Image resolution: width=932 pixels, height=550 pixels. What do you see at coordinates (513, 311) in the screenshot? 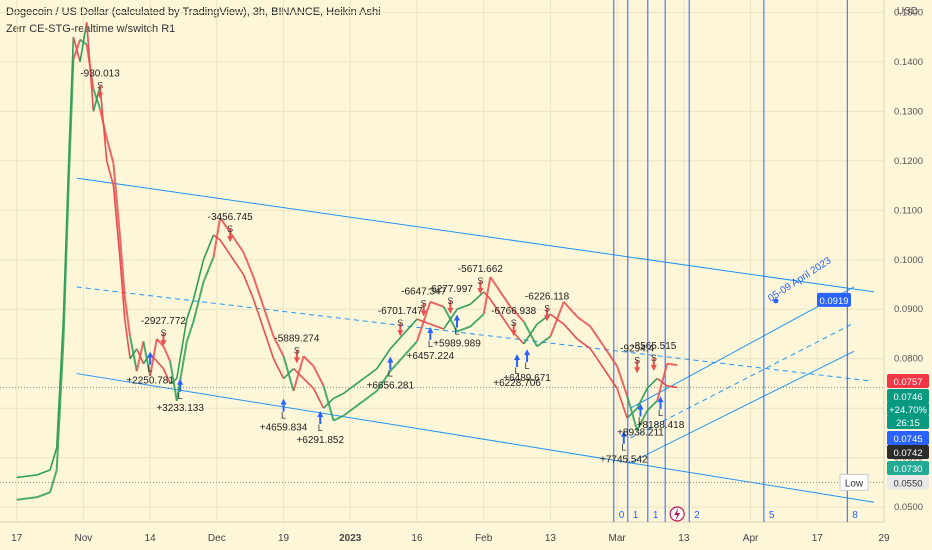
I see `signal-label: -6766.938` at bounding box center [513, 311].